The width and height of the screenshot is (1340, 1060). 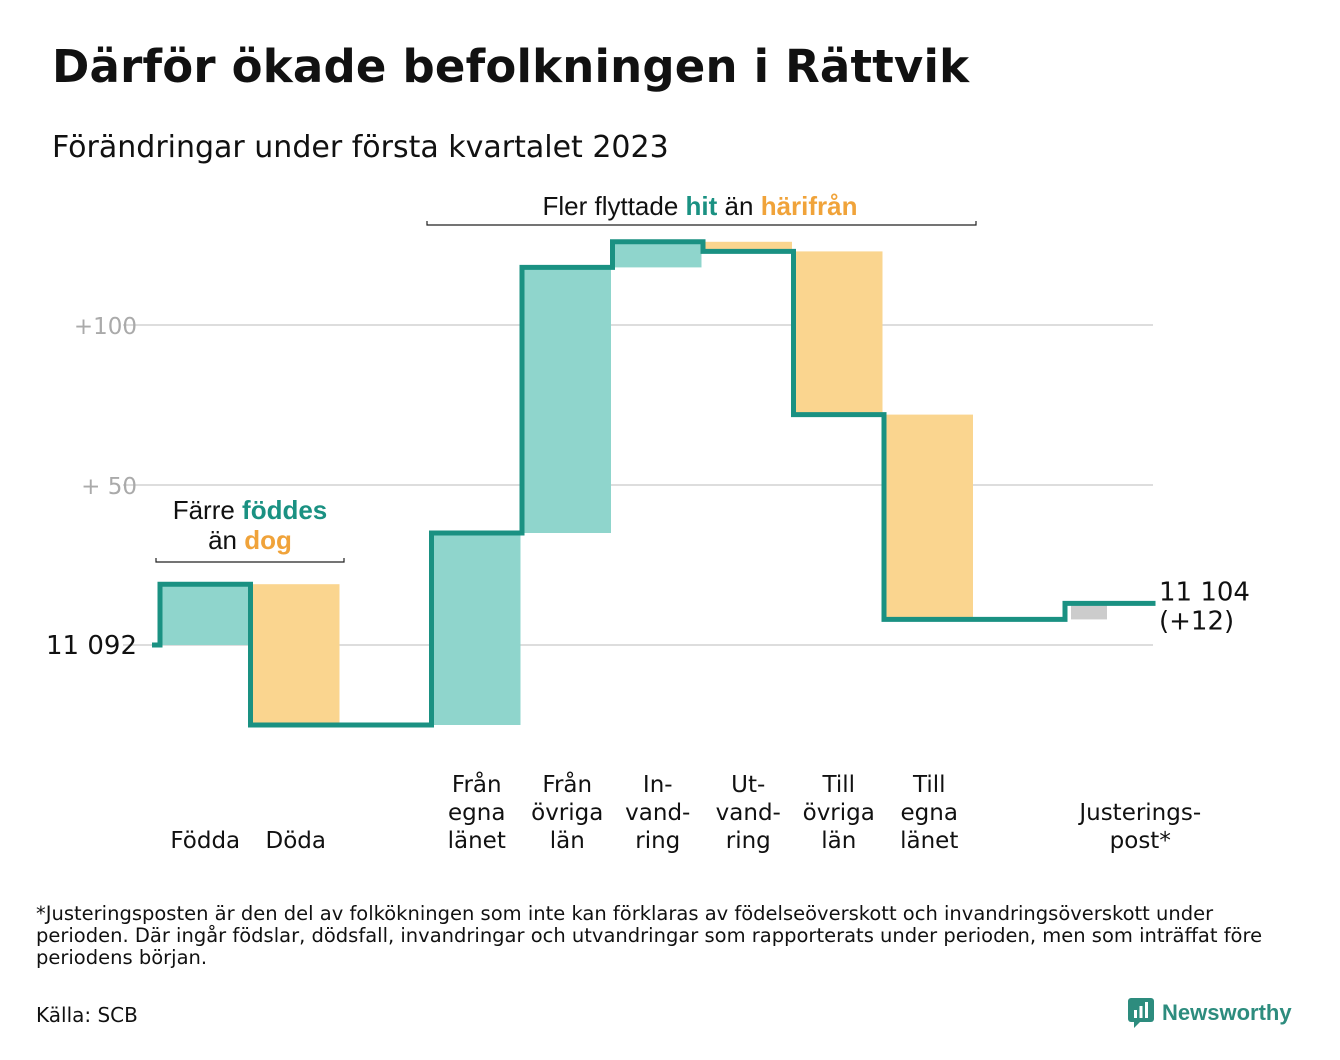 I want to click on end-change-label: (+12), so click(x=1196, y=621).